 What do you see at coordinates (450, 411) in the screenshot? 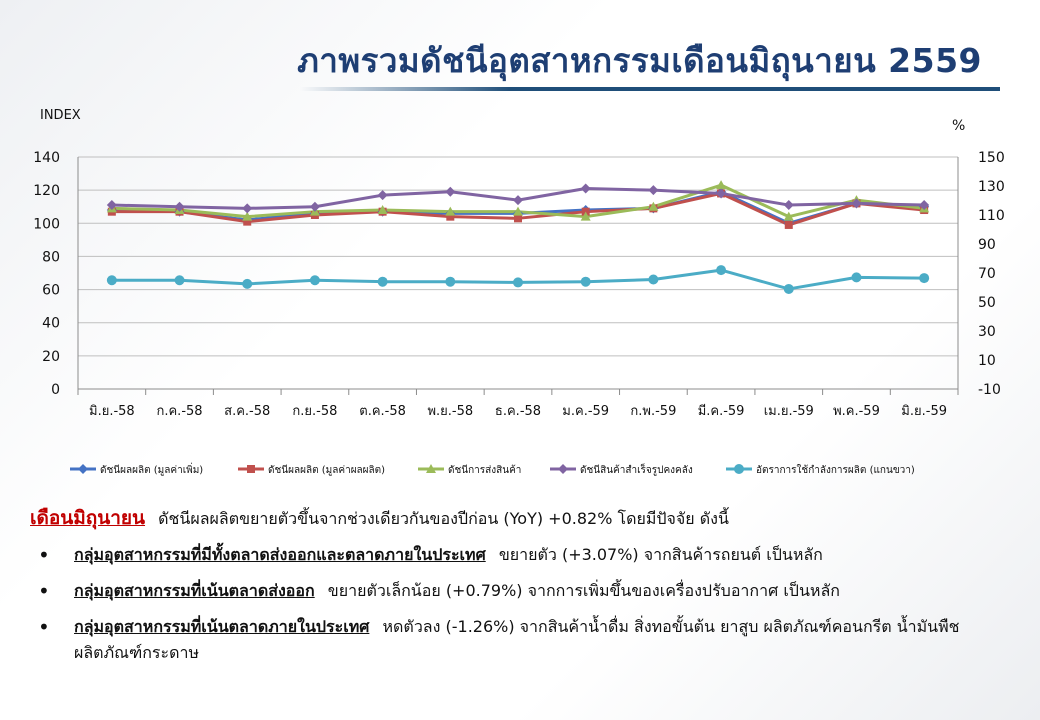
I see `x-tick-label: พ.ย.-58` at bounding box center [450, 411].